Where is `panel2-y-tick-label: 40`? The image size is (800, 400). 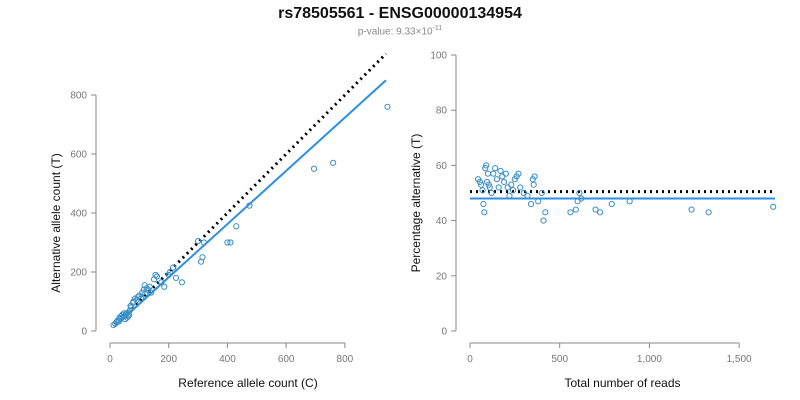
panel2-y-tick-label: 40 is located at coordinates (442, 221).